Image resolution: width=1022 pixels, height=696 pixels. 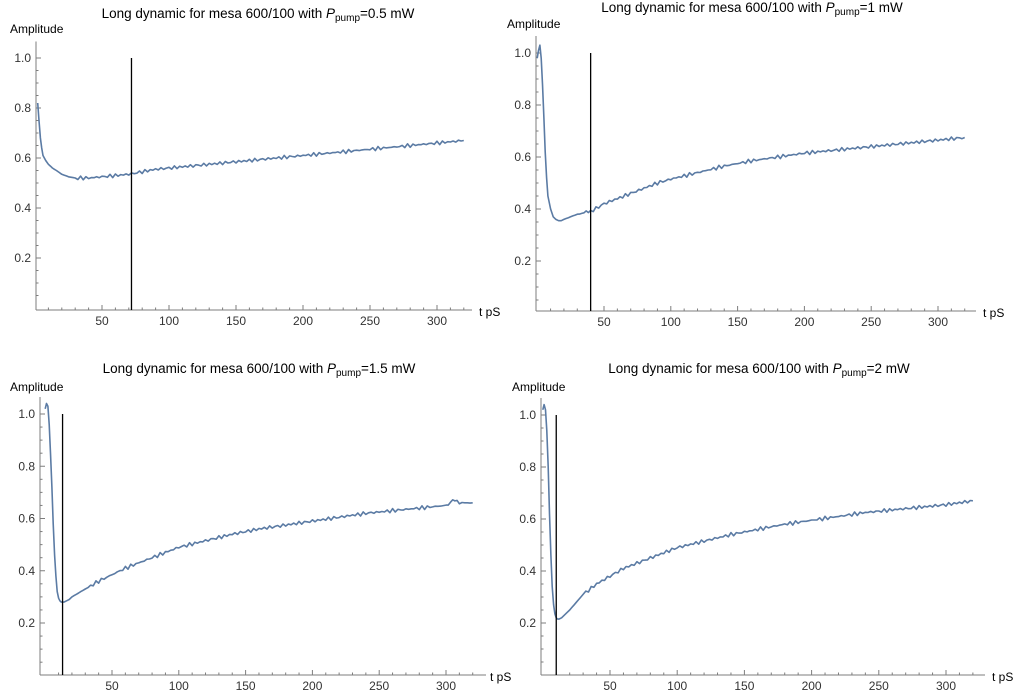 What do you see at coordinates (388, 368) in the screenshot?
I see `chart-title-suffix: =1.5 mW` at bounding box center [388, 368].